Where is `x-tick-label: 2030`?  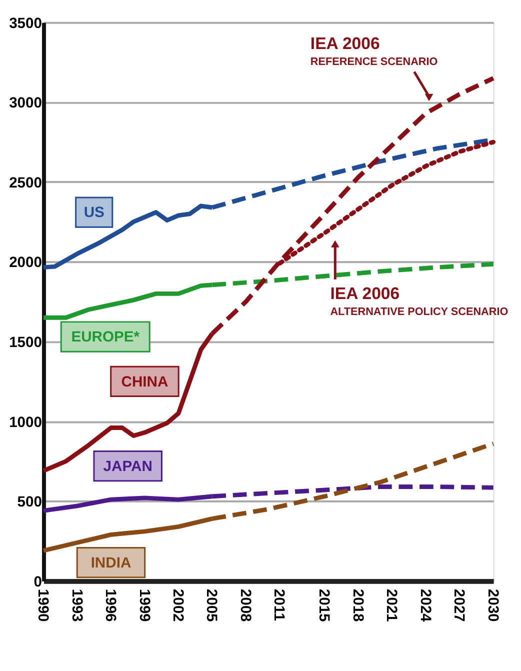
x-tick-label: 2030 is located at coordinates (492, 605).